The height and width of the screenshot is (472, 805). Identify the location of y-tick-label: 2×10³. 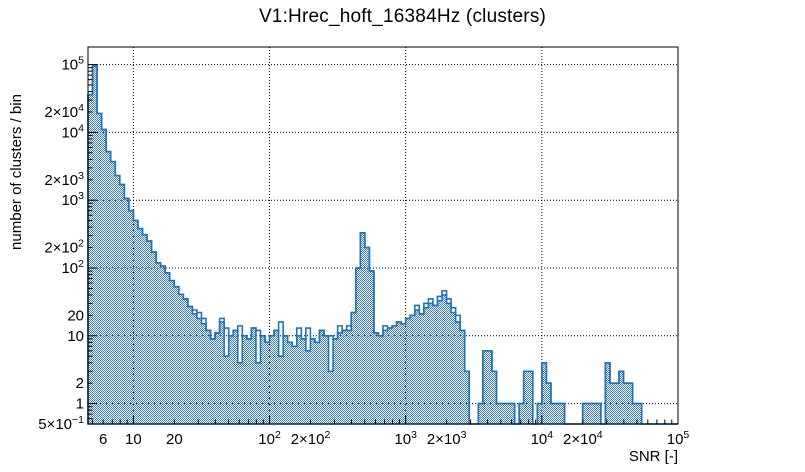
(64, 179).